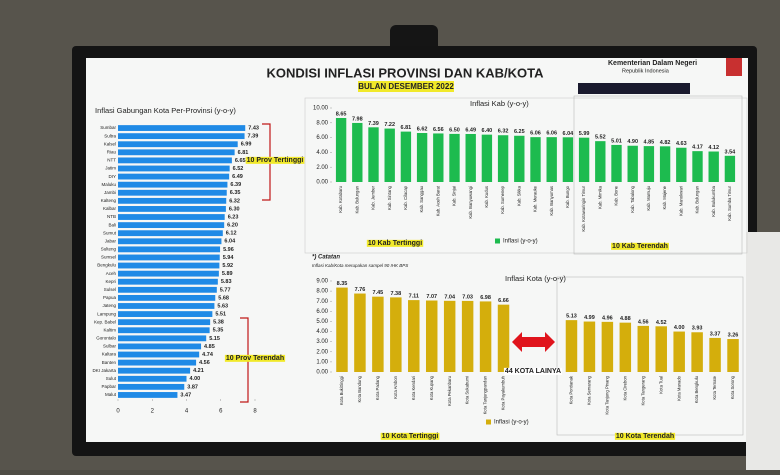 This screenshot has width=780, height=475. What do you see at coordinates (246, 145) in the screenshot?
I see `value-label: 6.99` at bounding box center [246, 145].